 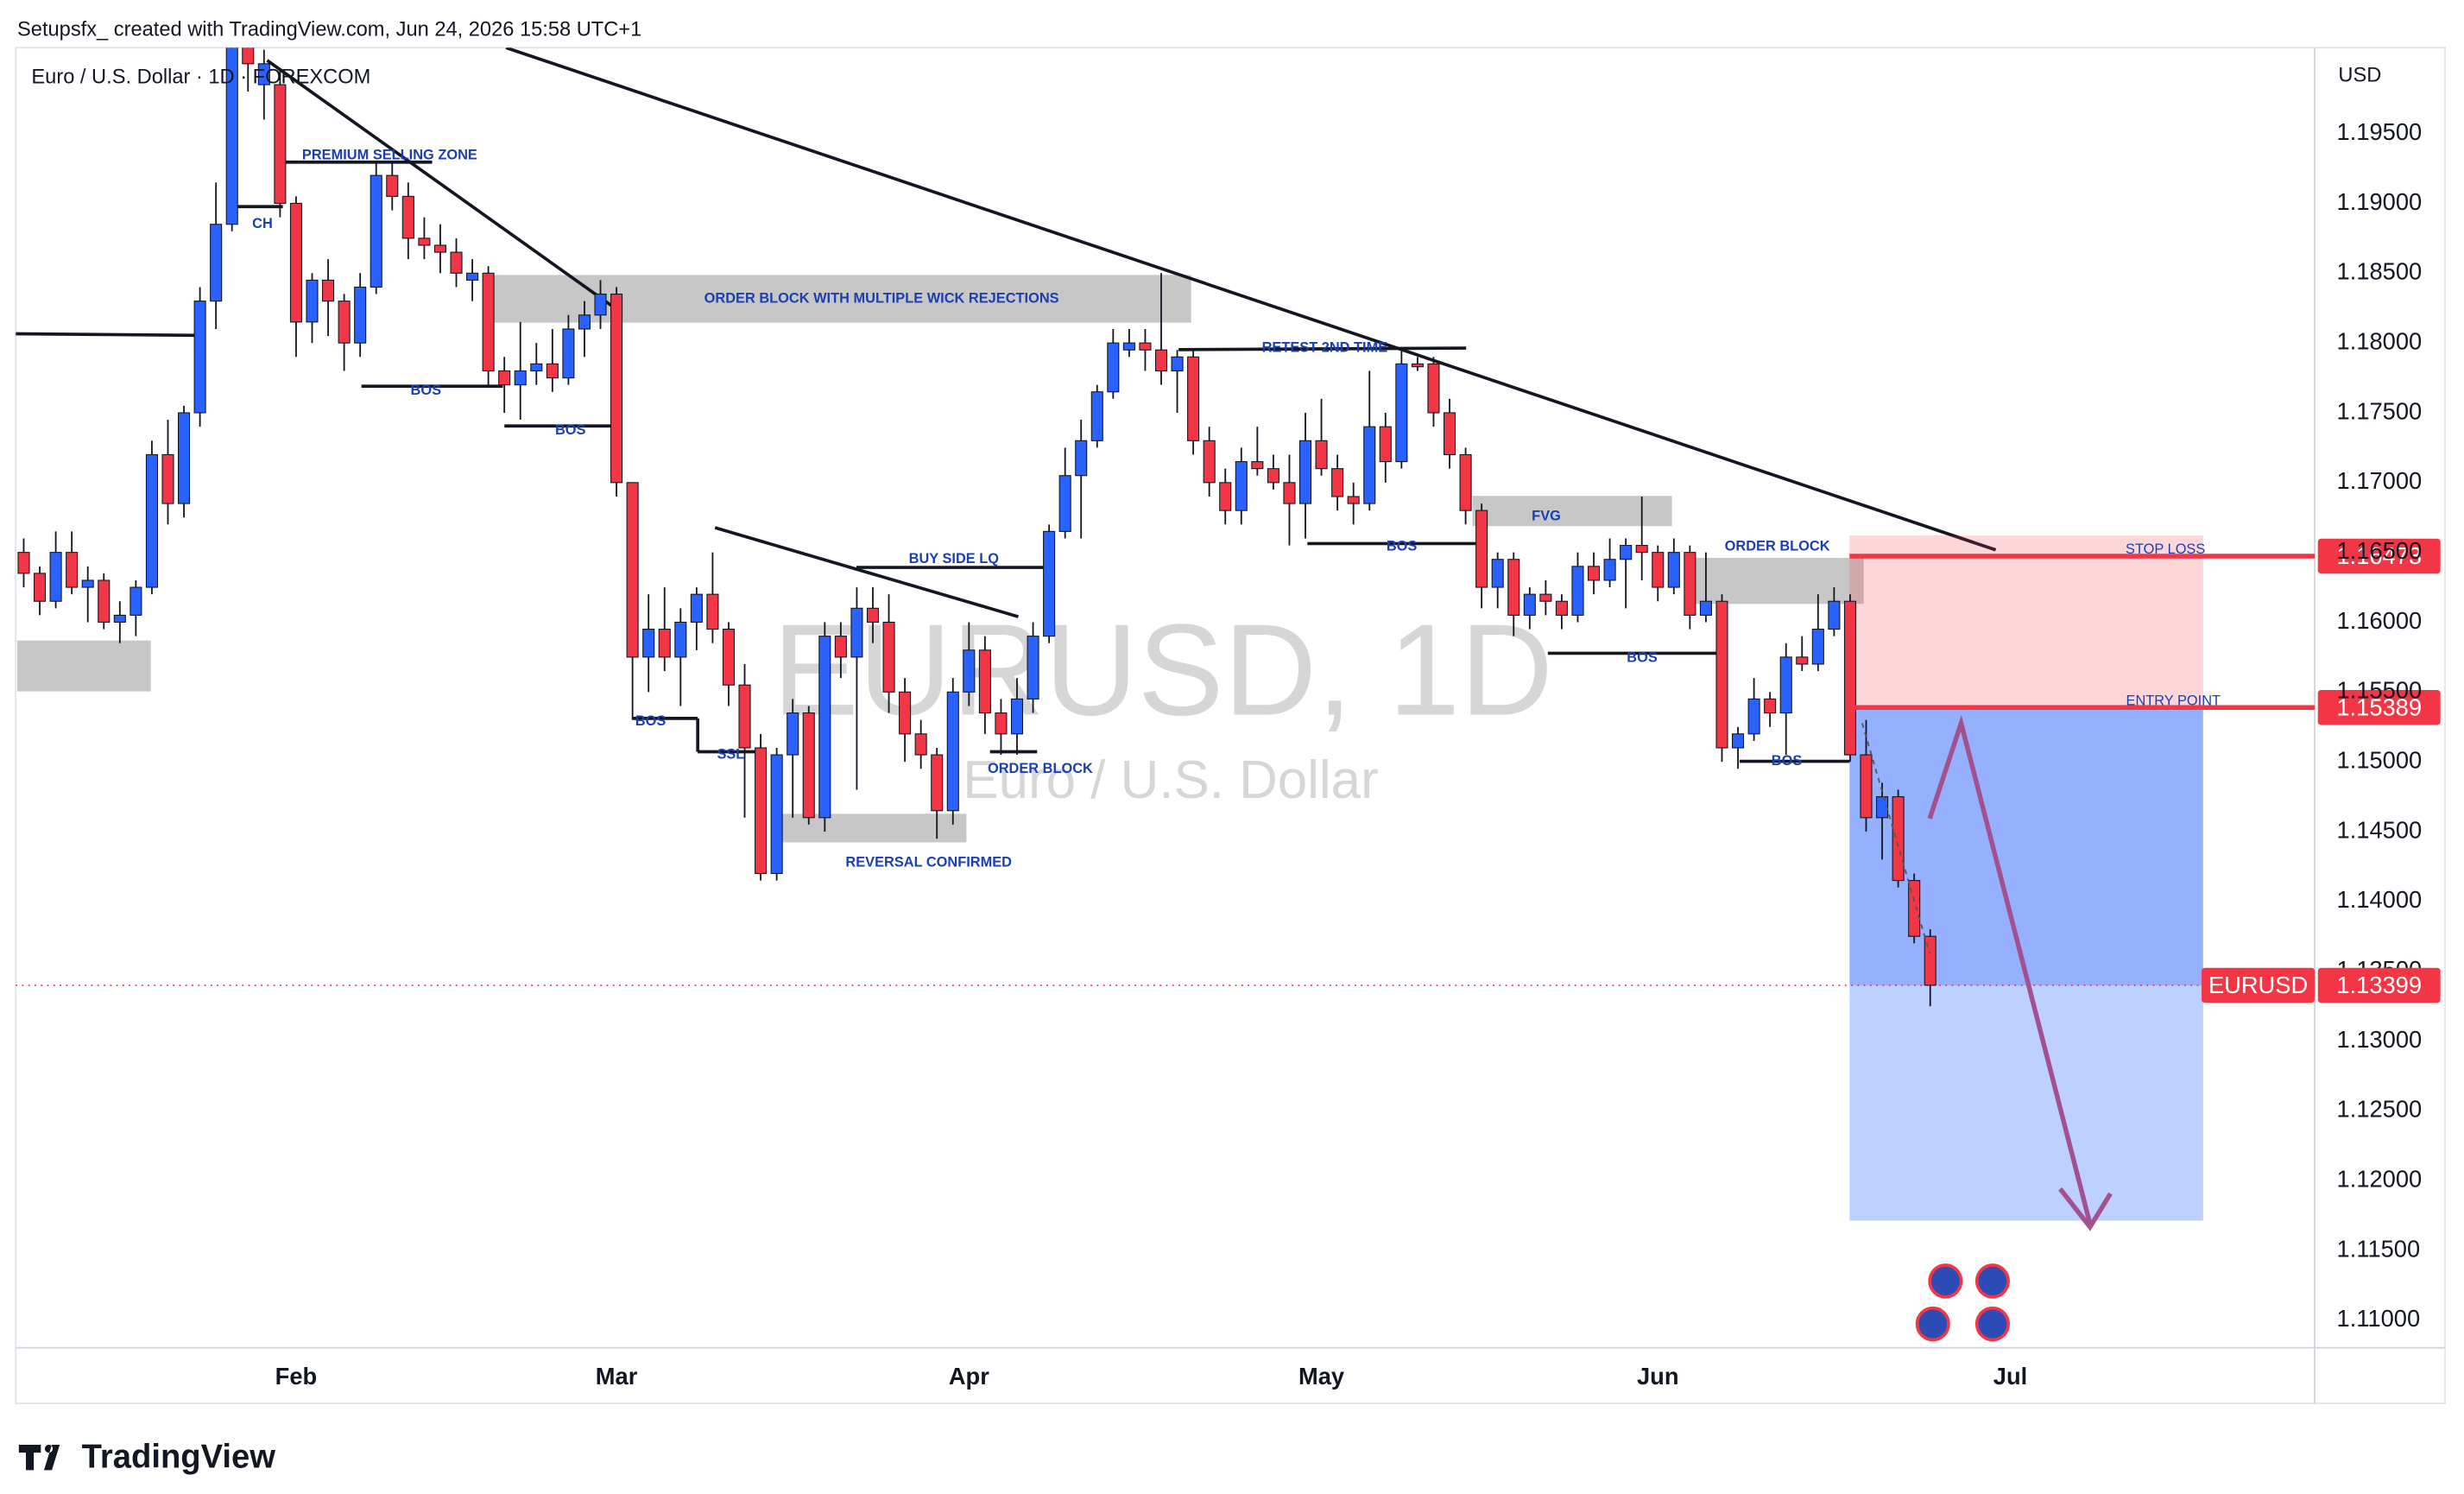 I want to click on y-tick-label: 1.14000, so click(x=2380, y=899).